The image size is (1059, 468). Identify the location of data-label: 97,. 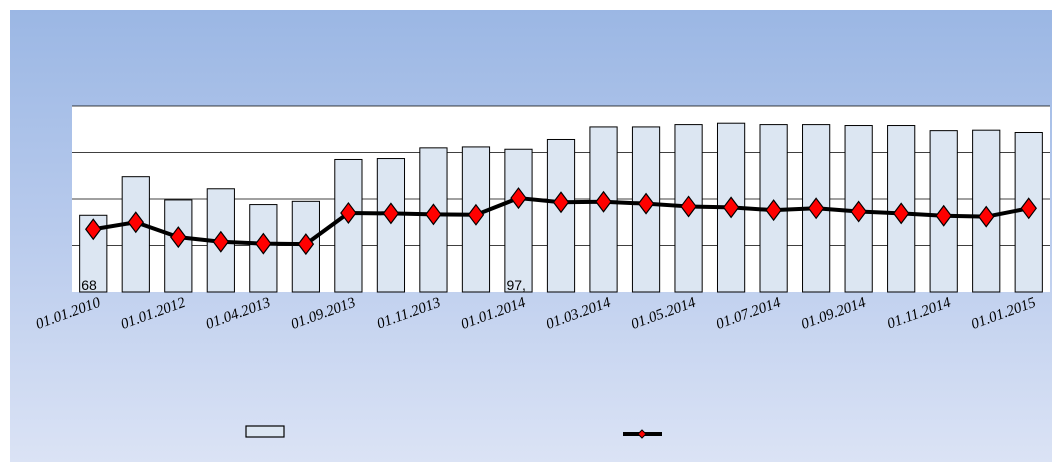
(515, 285).